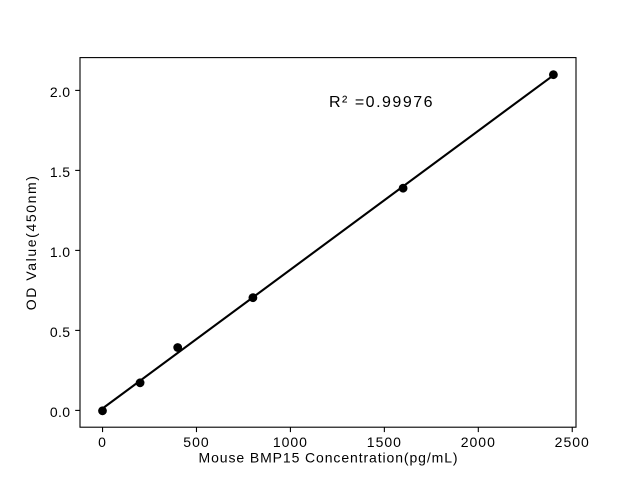  Describe the element at coordinates (60, 92) in the screenshot. I see `svg-text: 2.0` at that location.